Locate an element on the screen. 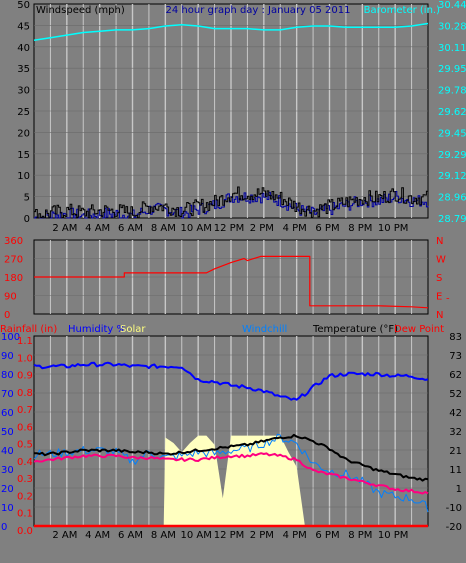 The height and width of the screenshot is (563, 466). x-tick-label: 10 PM is located at coordinates (393, 228).